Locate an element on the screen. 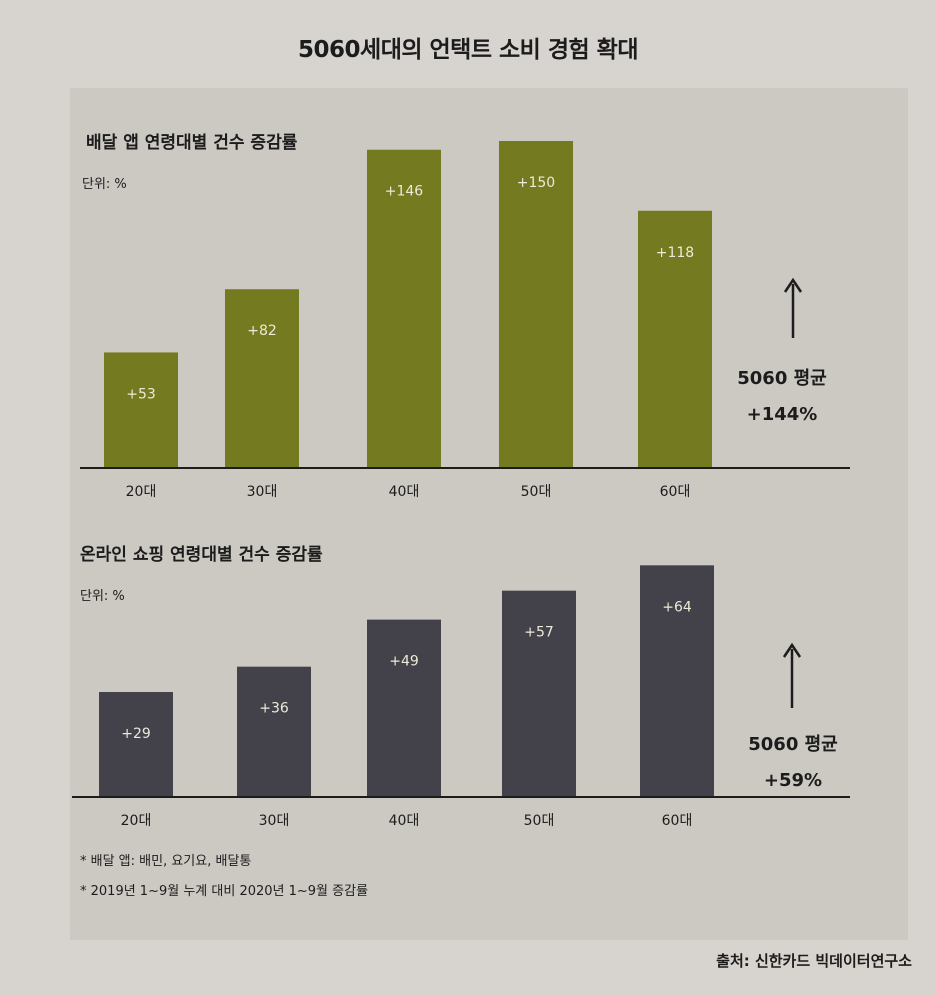 The height and width of the screenshot is (996, 936). delivery-average-label: 5060 평균 is located at coordinates (781, 378).